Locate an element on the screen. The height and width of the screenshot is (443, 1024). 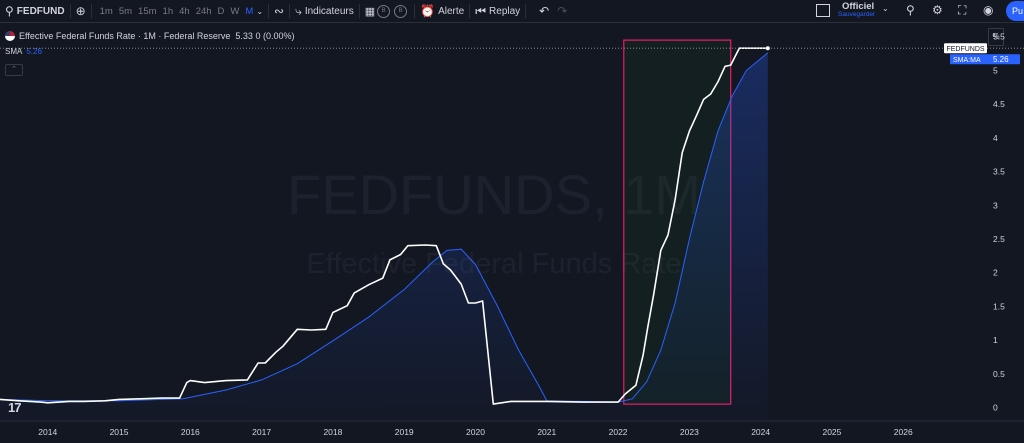
interval-5m: 5m is located at coordinates (125, 11).